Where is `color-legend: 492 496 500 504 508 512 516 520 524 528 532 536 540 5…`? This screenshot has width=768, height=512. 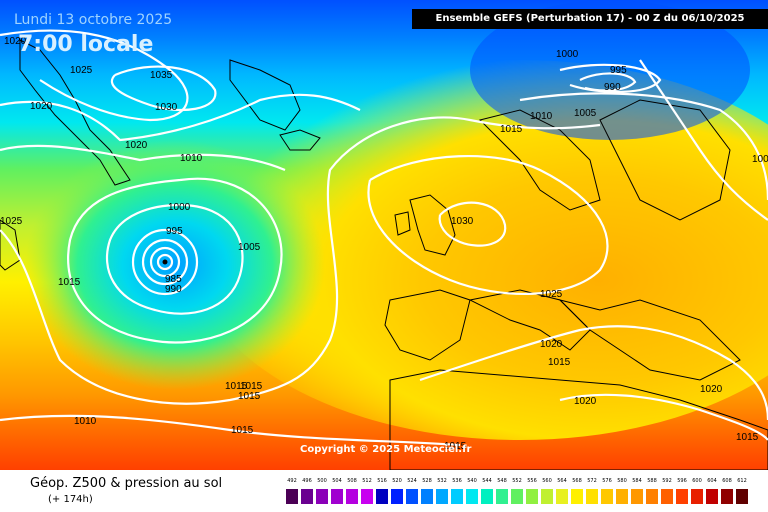
color-legend: 492 496 500 504 508 512 516 520 524 528 532 536 540 5… is located at coordinates (519, 493).